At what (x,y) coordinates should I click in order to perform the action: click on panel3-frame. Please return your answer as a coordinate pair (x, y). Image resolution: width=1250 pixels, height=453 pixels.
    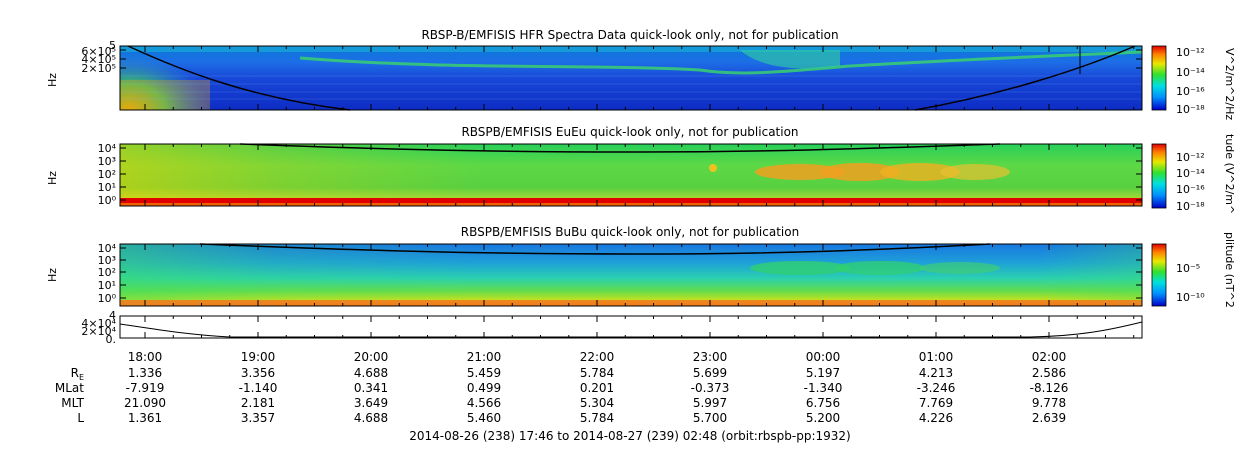
    Looking at the image, I should click on (631, 275).